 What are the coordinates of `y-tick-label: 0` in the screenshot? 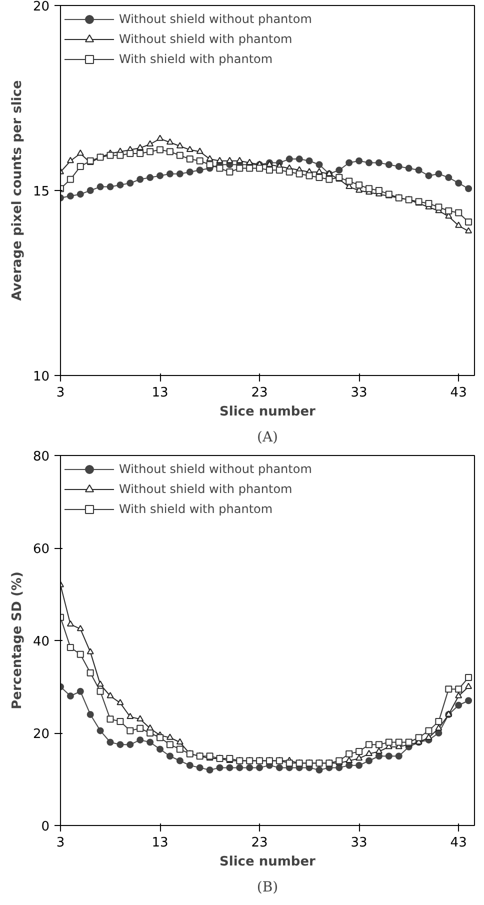 It's located at (45, 827).